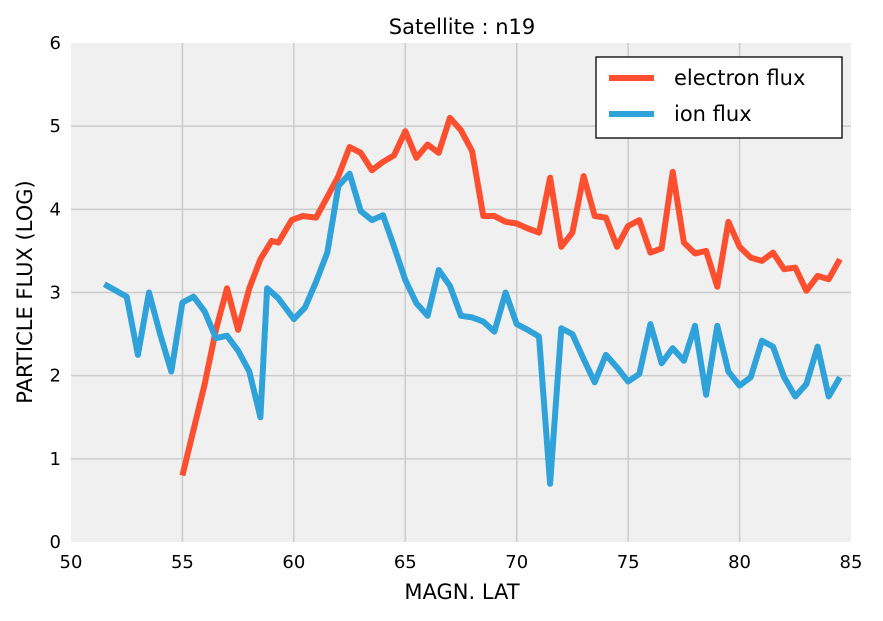  What do you see at coordinates (55, 459) in the screenshot?
I see `y-tick-label: 1` at bounding box center [55, 459].